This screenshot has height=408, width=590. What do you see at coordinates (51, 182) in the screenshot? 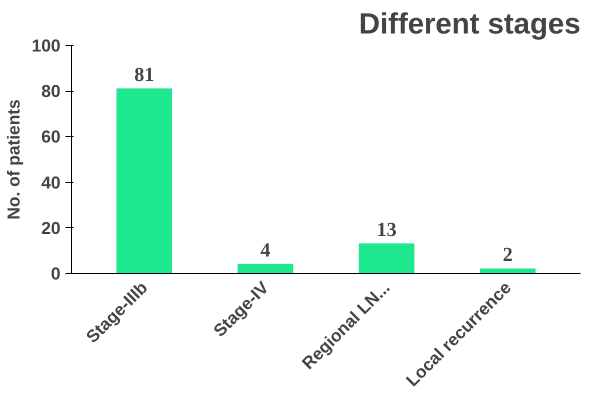
I see `y-tick-label: 40` at bounding box center [51, 182].